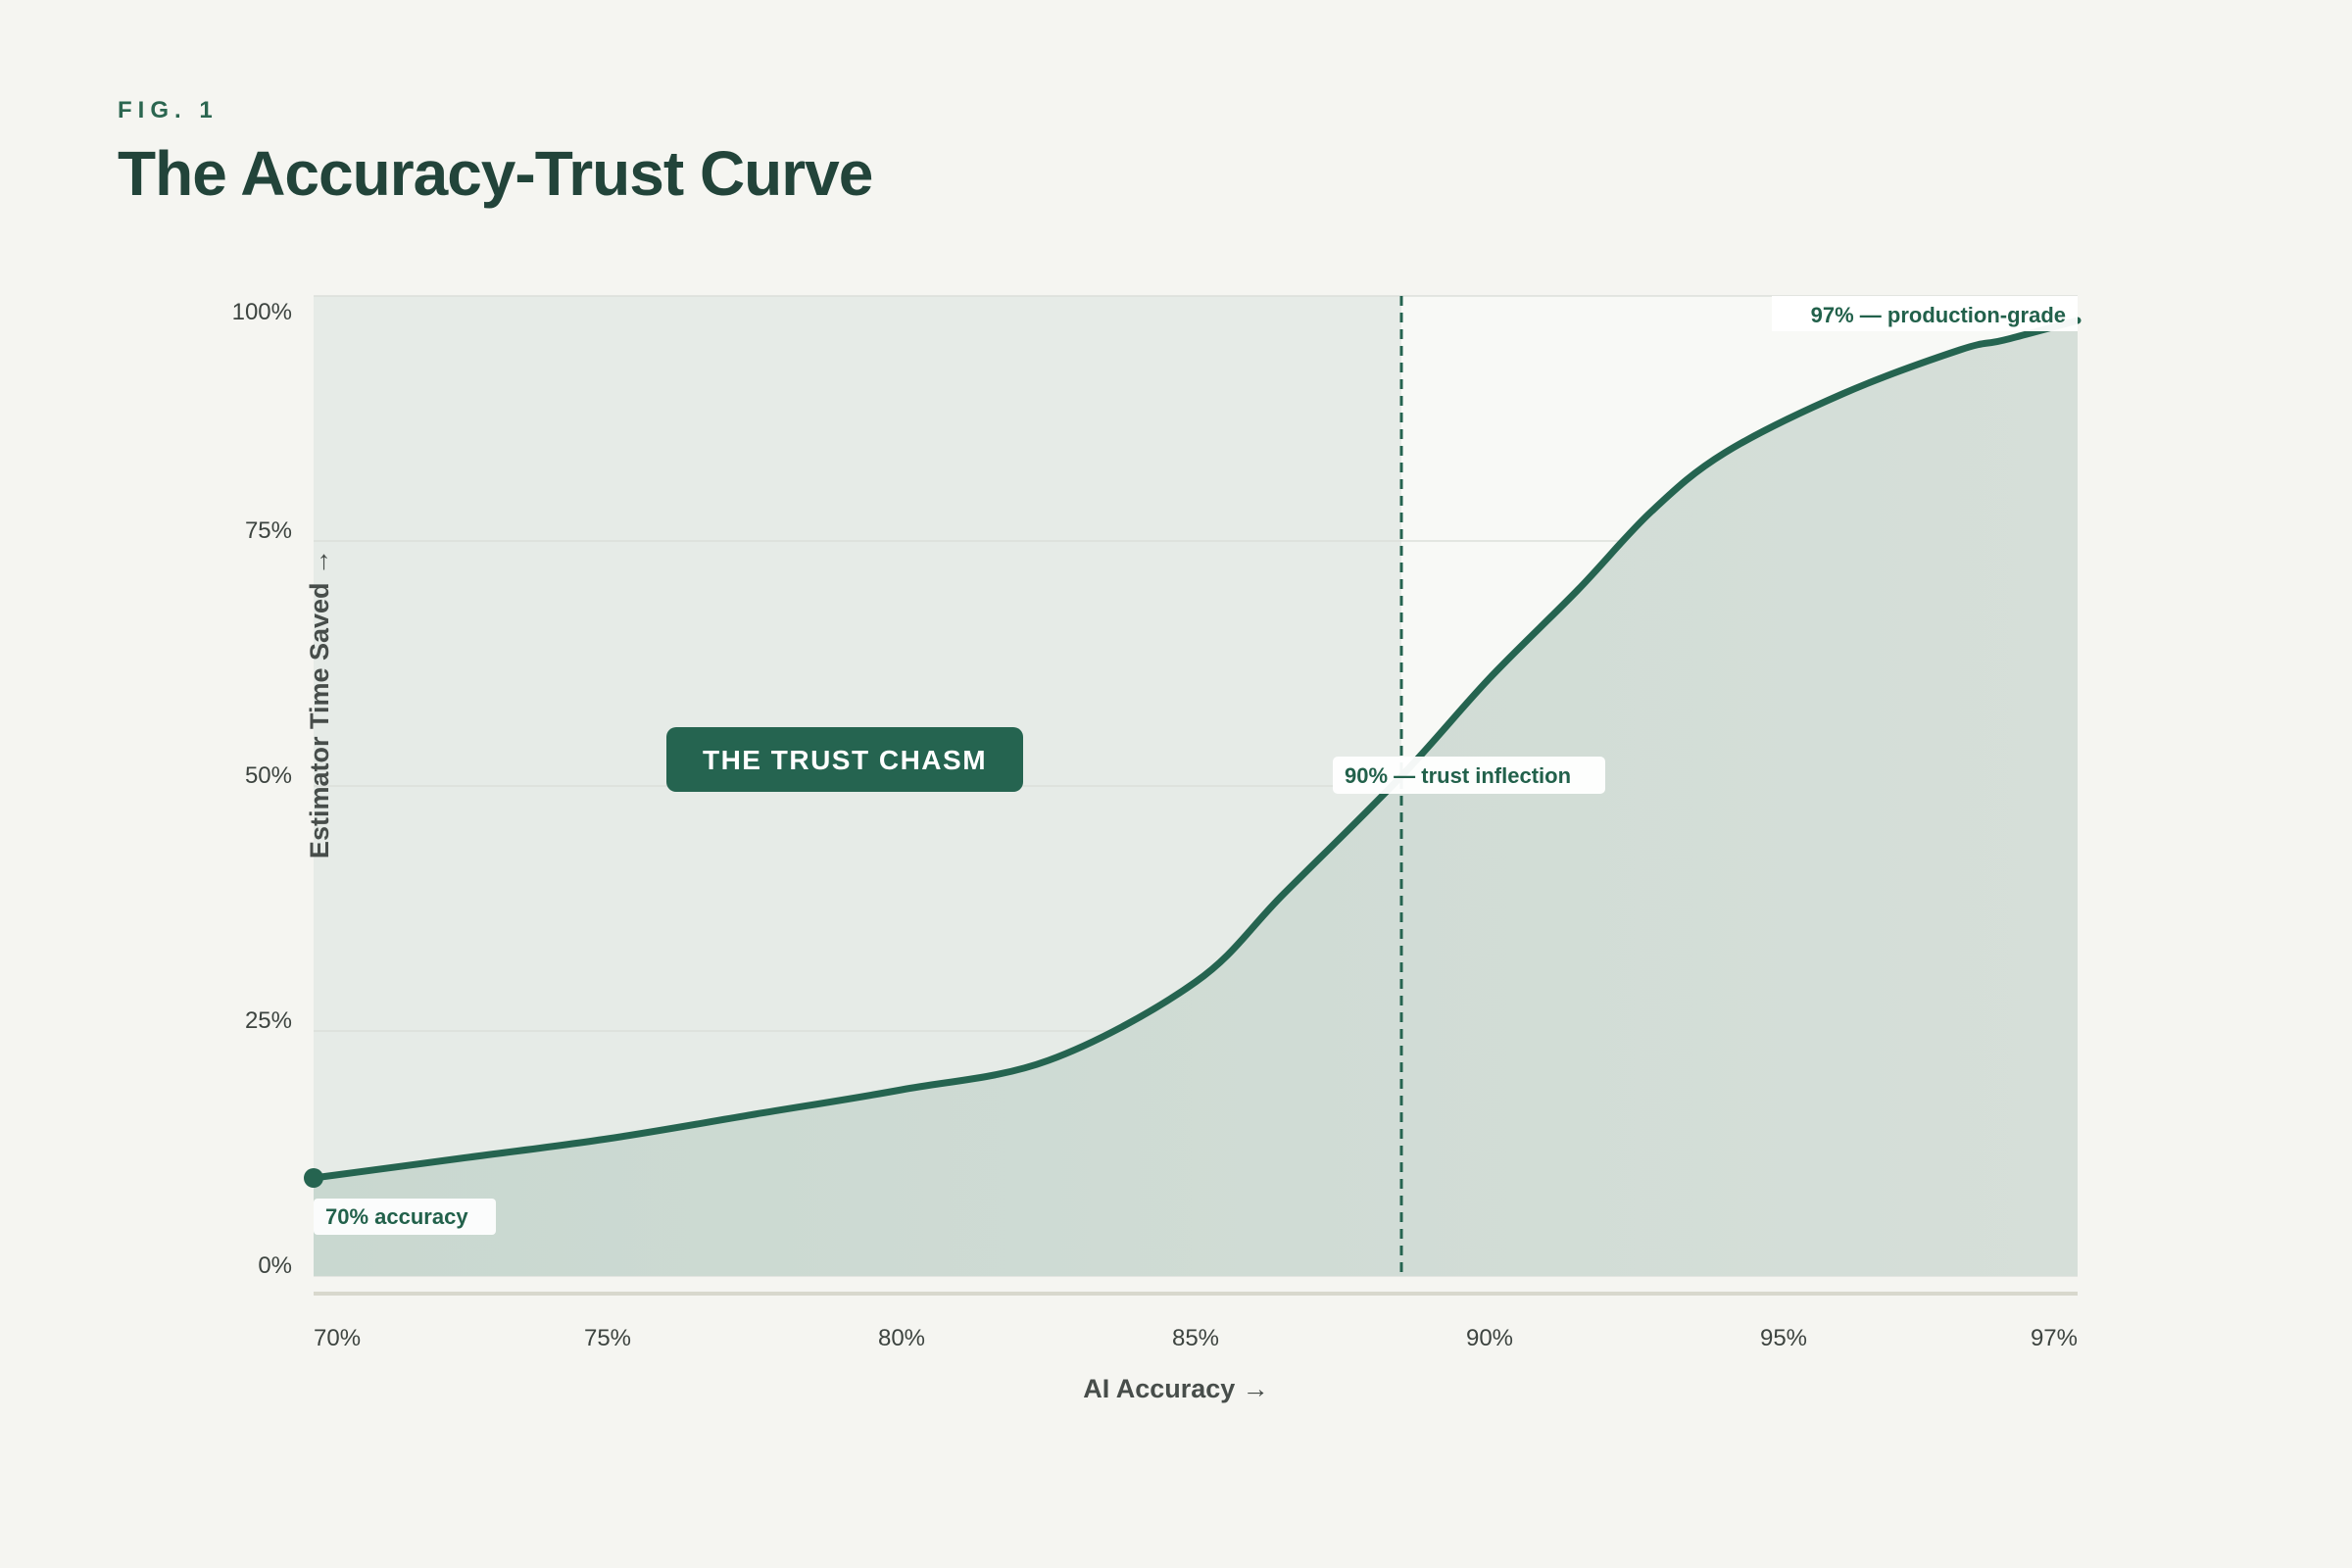 The image size is (2352, 1568). Describe the element at coordinates (319, 703) in the screenshot. I see `y-axis-title: Estimator Time Saved →` at that location.